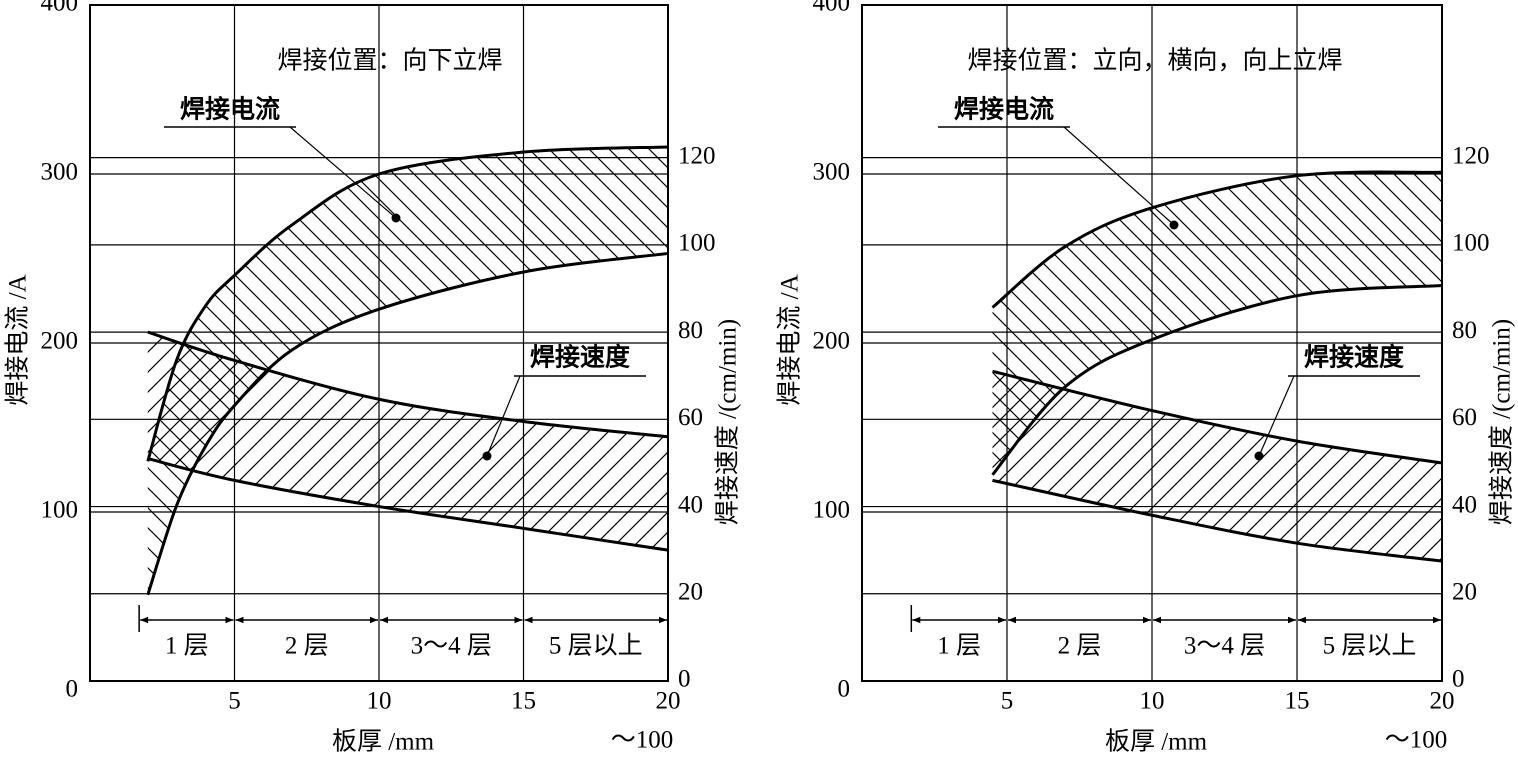  What do you see at coordinates (389, 61) in the screenshot?
I see `panel-title: 焊接位置：向下立焊` at bounding box center [389, 61].